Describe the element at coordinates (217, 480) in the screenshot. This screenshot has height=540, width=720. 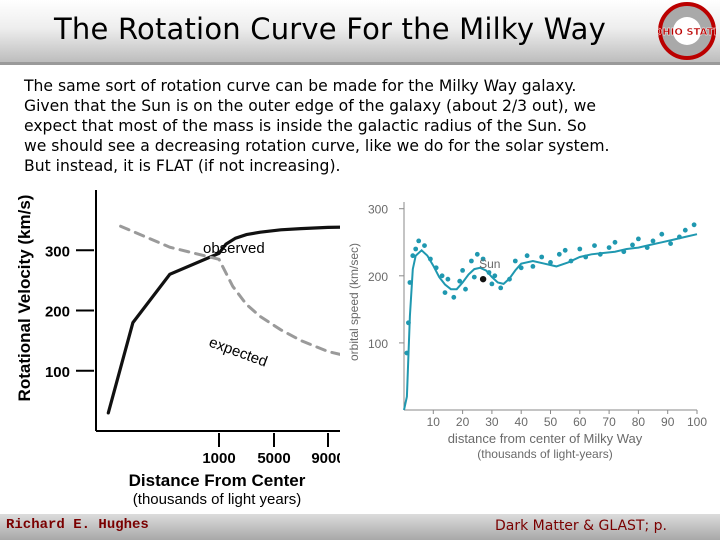
I see `x-axis-title: Distance From Center` at that location.